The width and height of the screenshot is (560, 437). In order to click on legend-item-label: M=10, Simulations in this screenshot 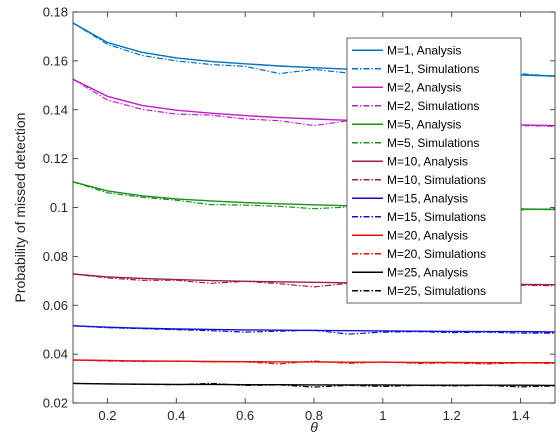, I will do `click(436, 180)`.